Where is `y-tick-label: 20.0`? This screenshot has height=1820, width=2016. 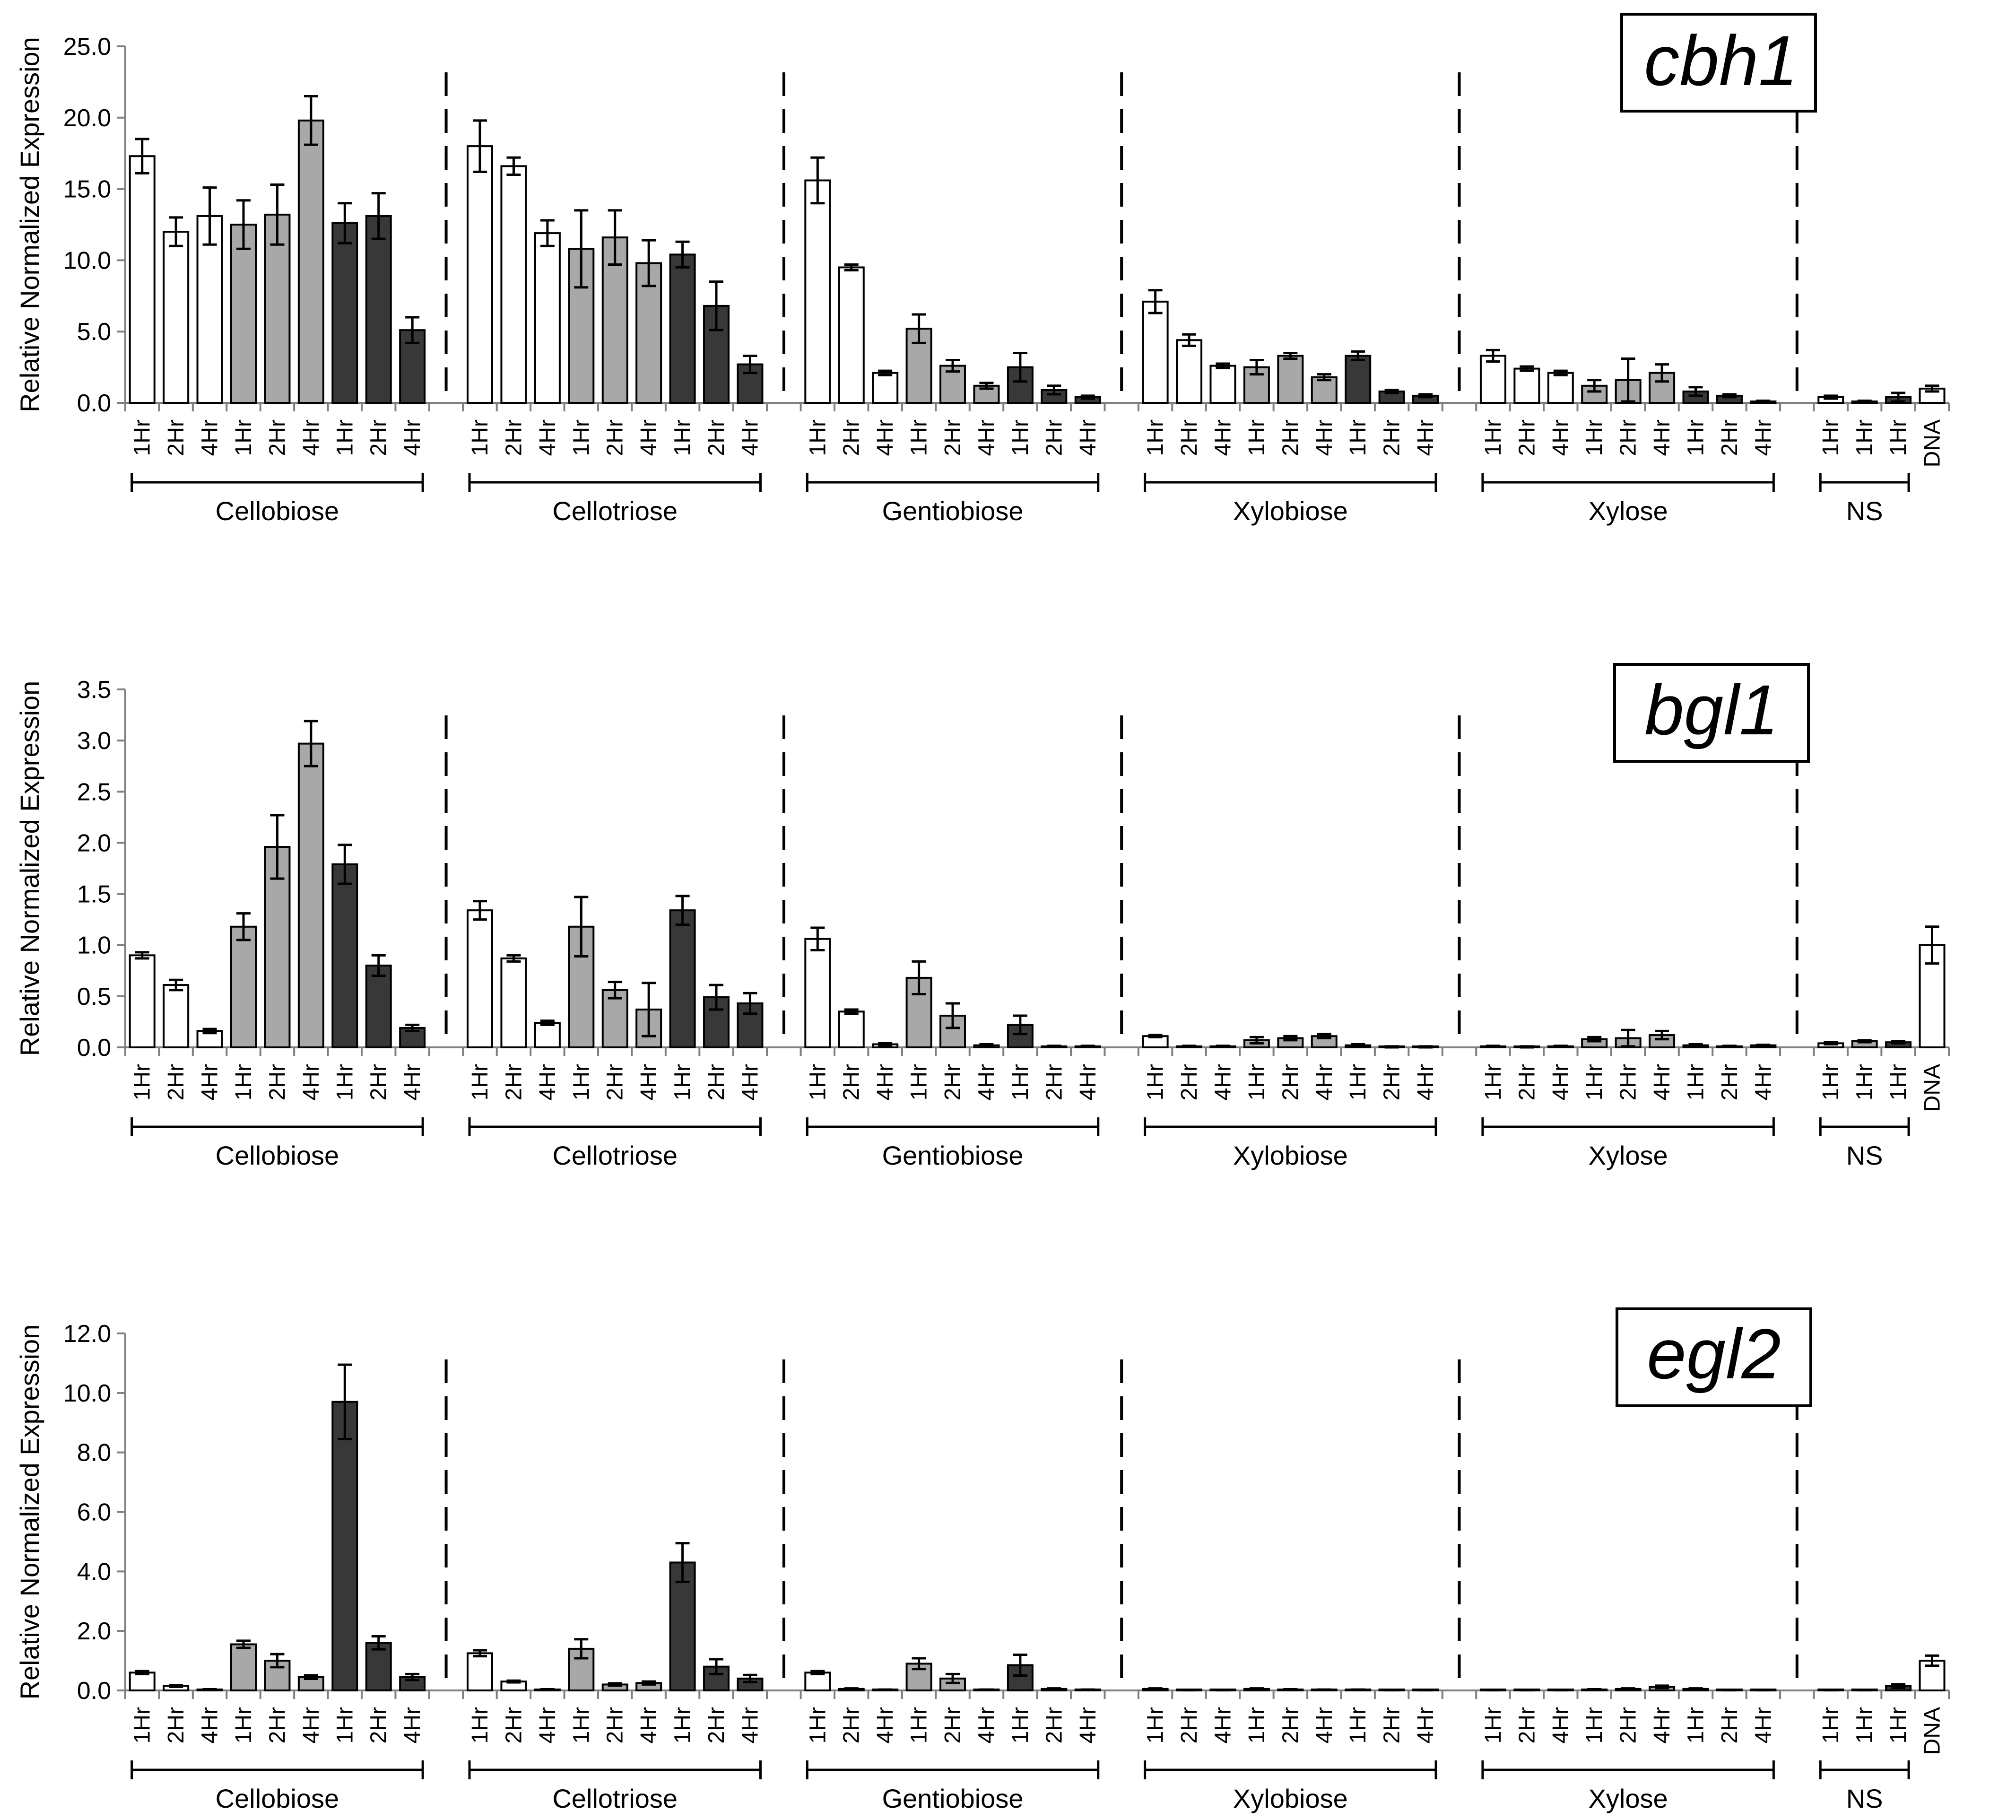 y-tick-label: 20.0 is located at coordinates (87, 118).